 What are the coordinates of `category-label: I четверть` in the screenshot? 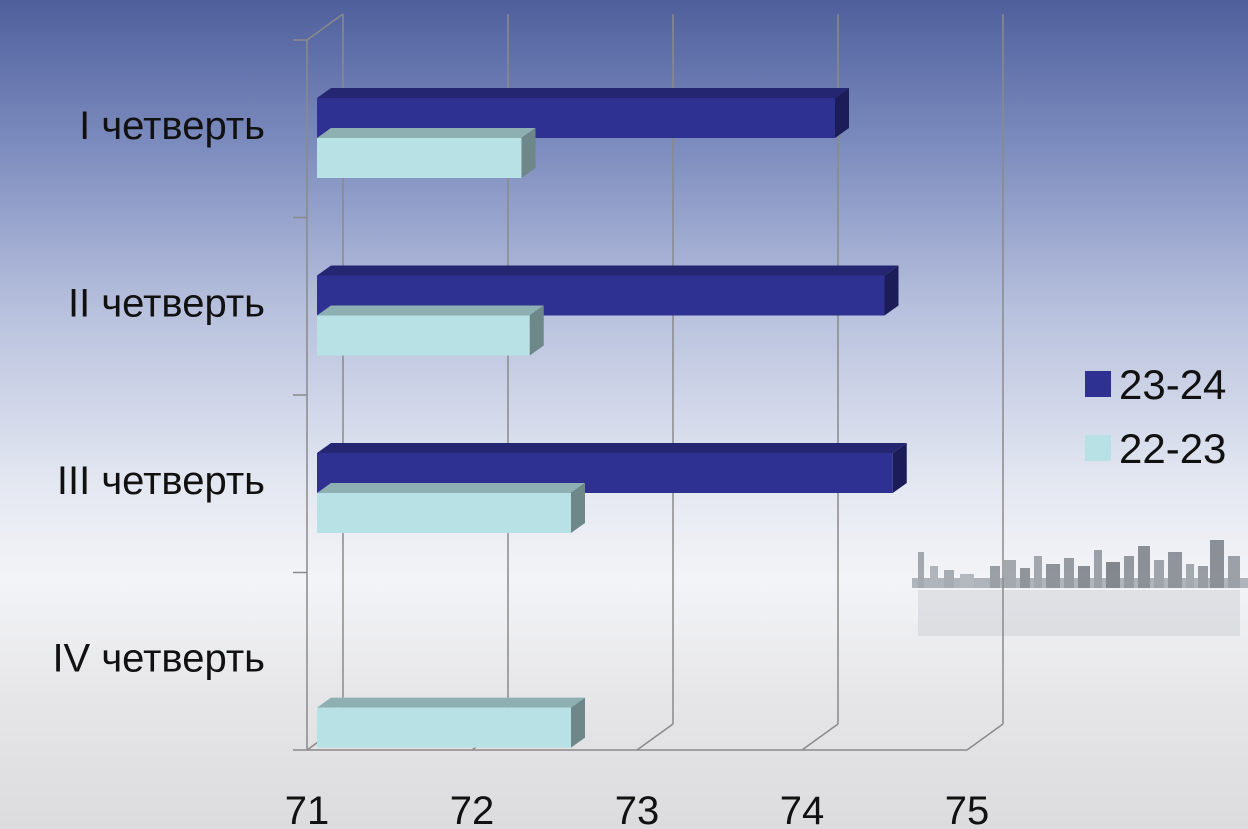 It's located at (172, 126).